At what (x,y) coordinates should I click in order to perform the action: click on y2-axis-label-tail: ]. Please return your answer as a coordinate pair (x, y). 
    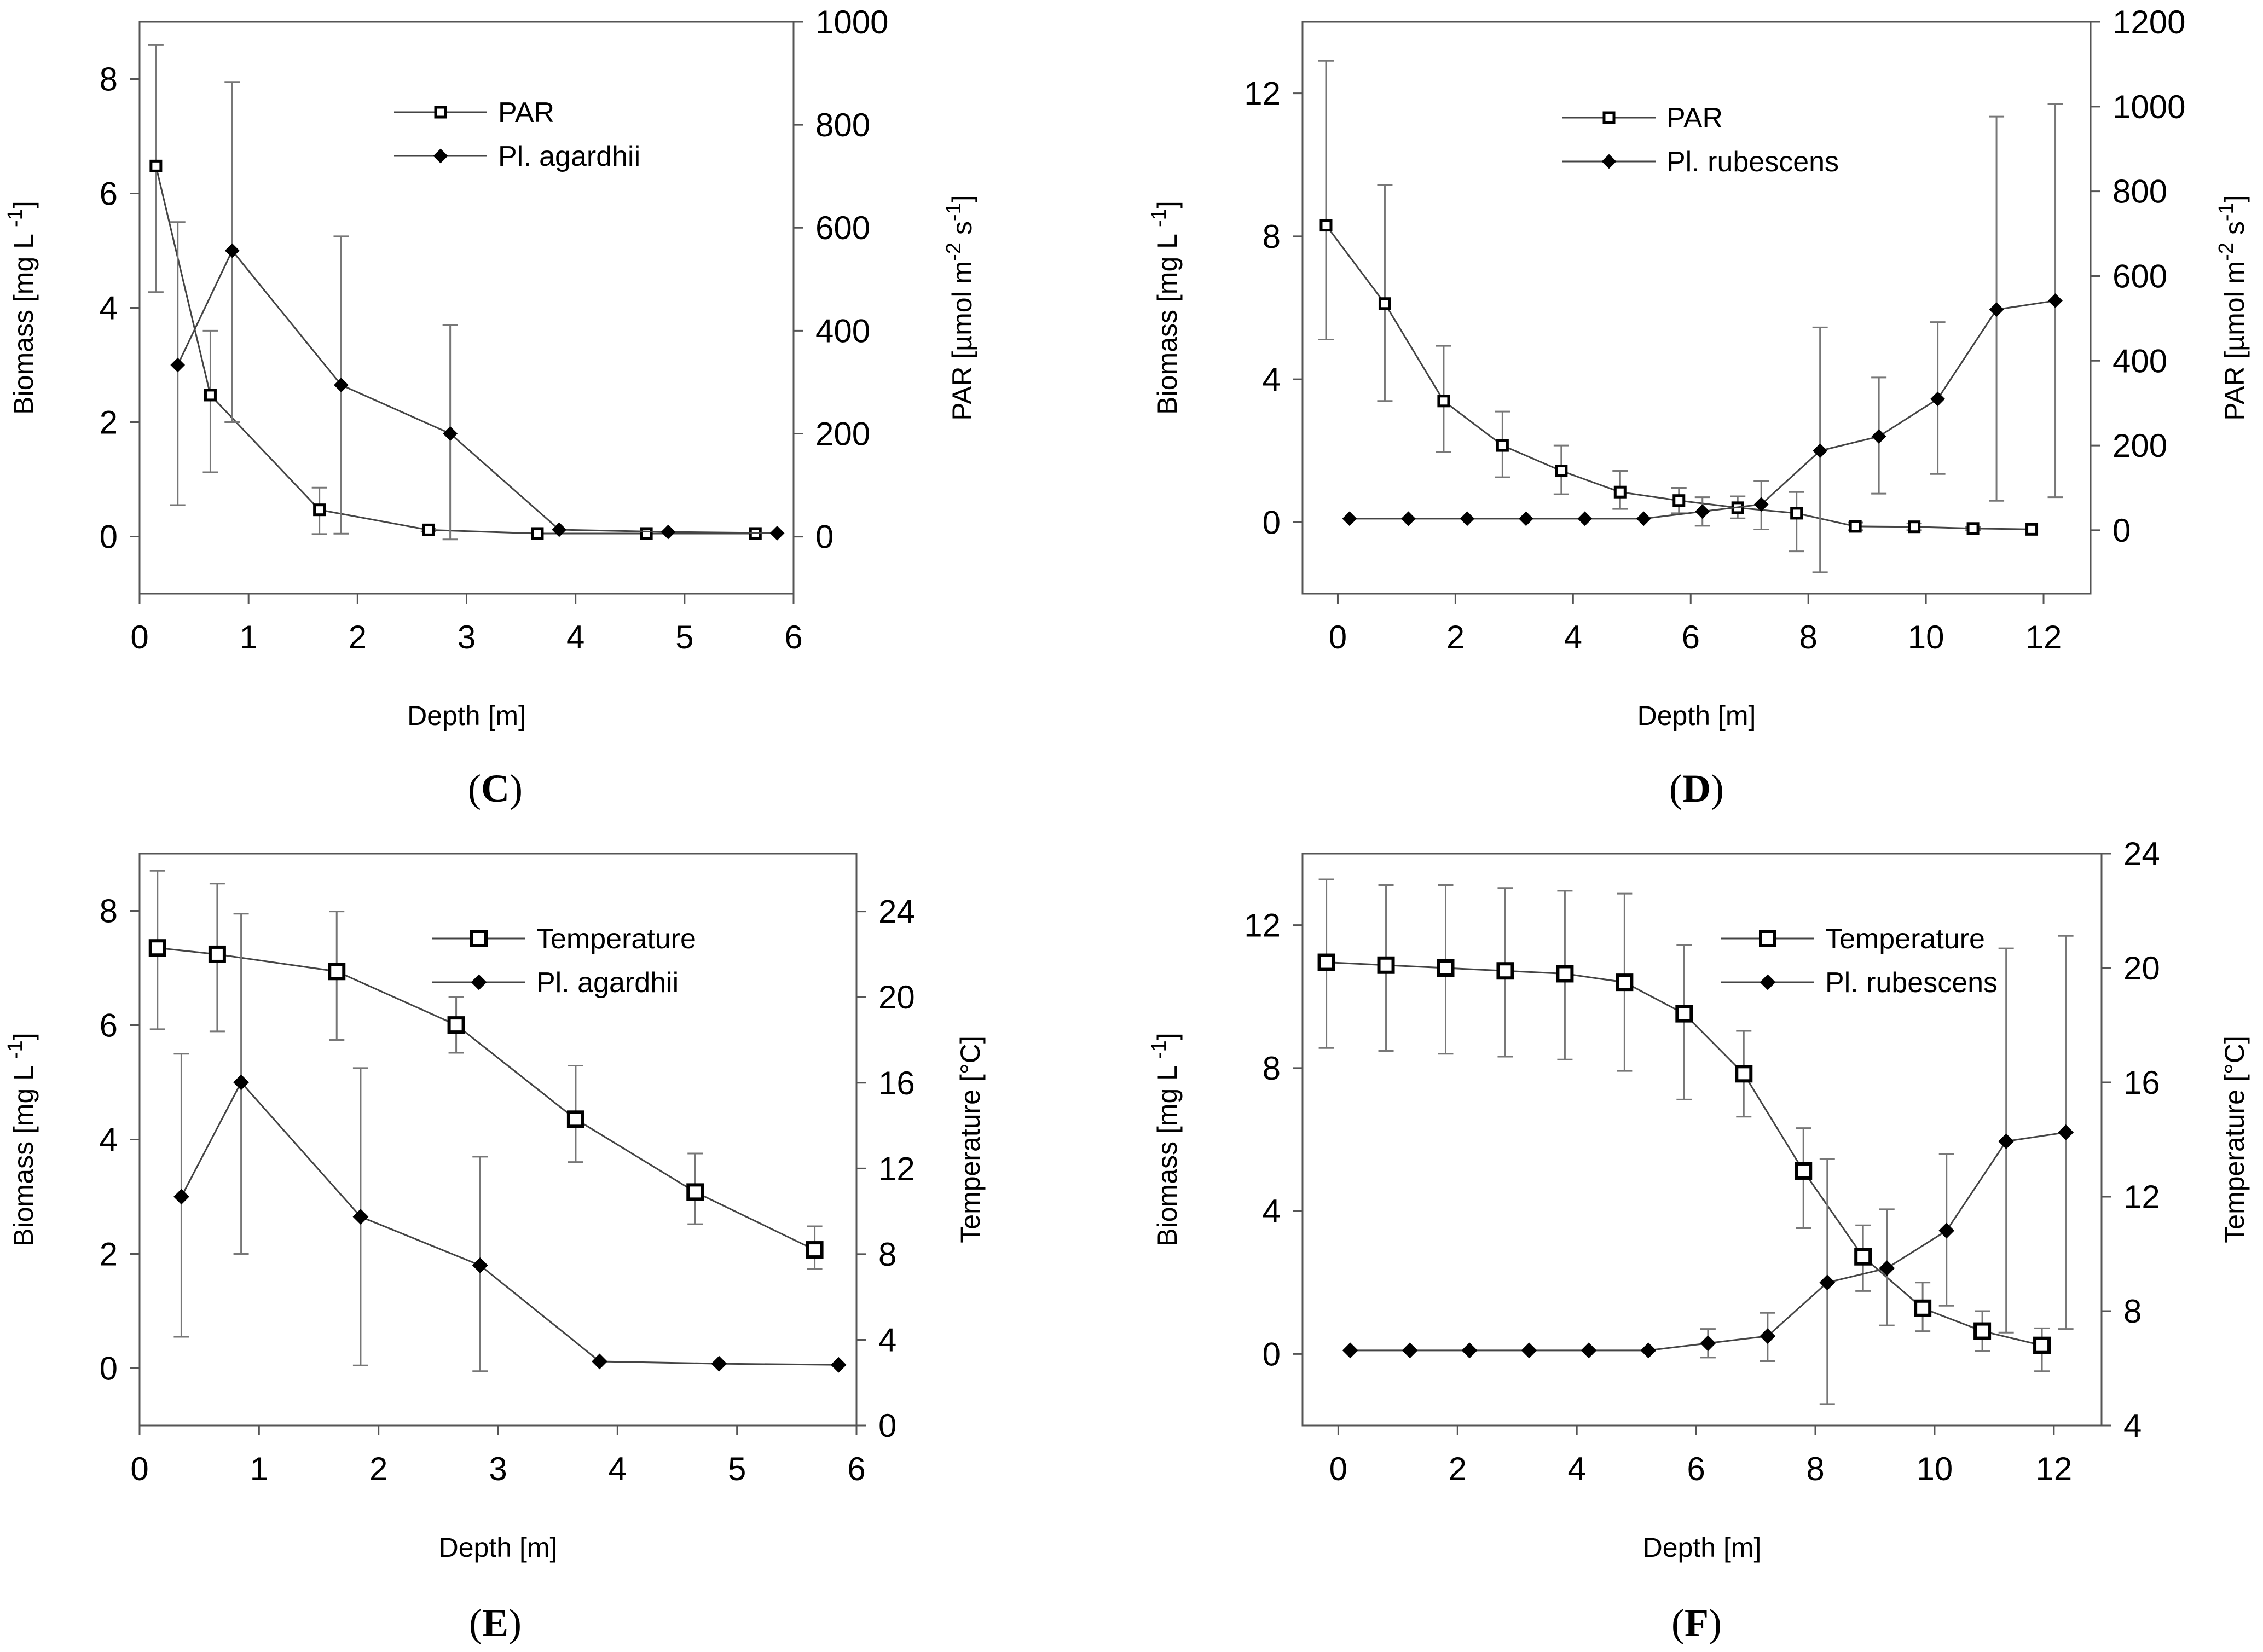
    Looking at the image, I should click on (962, 198).